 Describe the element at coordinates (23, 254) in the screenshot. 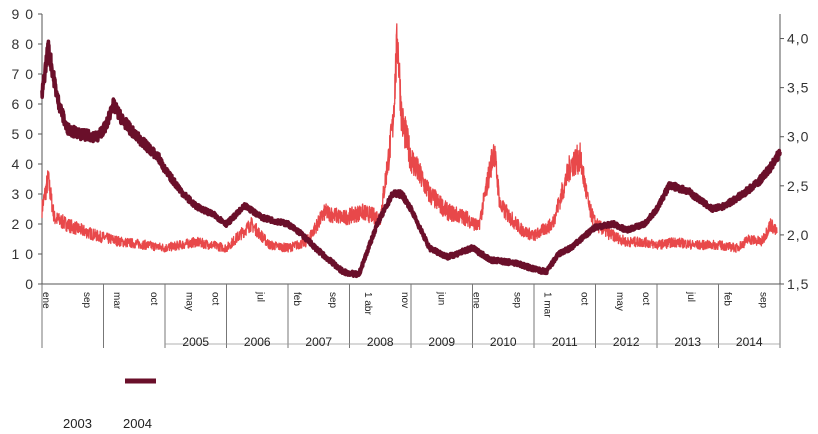

I see `left-tick-label: 1 0` at that location.